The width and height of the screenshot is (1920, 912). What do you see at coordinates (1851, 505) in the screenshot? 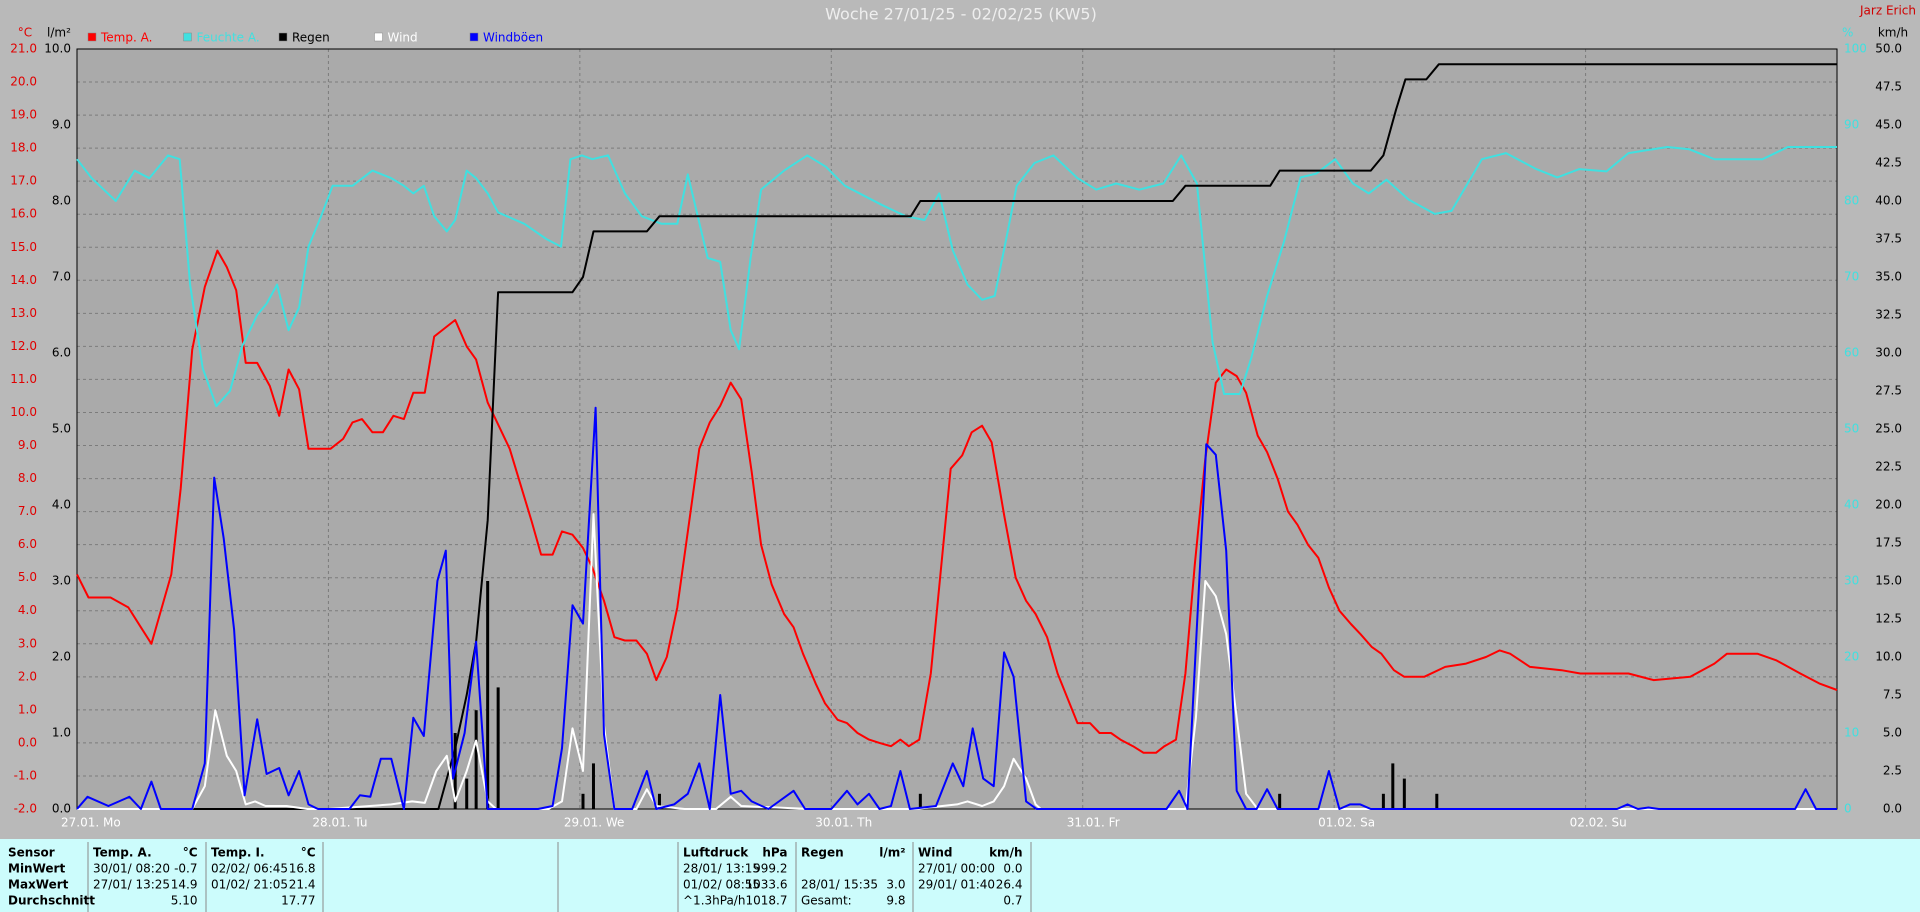
I see `y3-tick-label: 40` at bounding box center [1851, 505].